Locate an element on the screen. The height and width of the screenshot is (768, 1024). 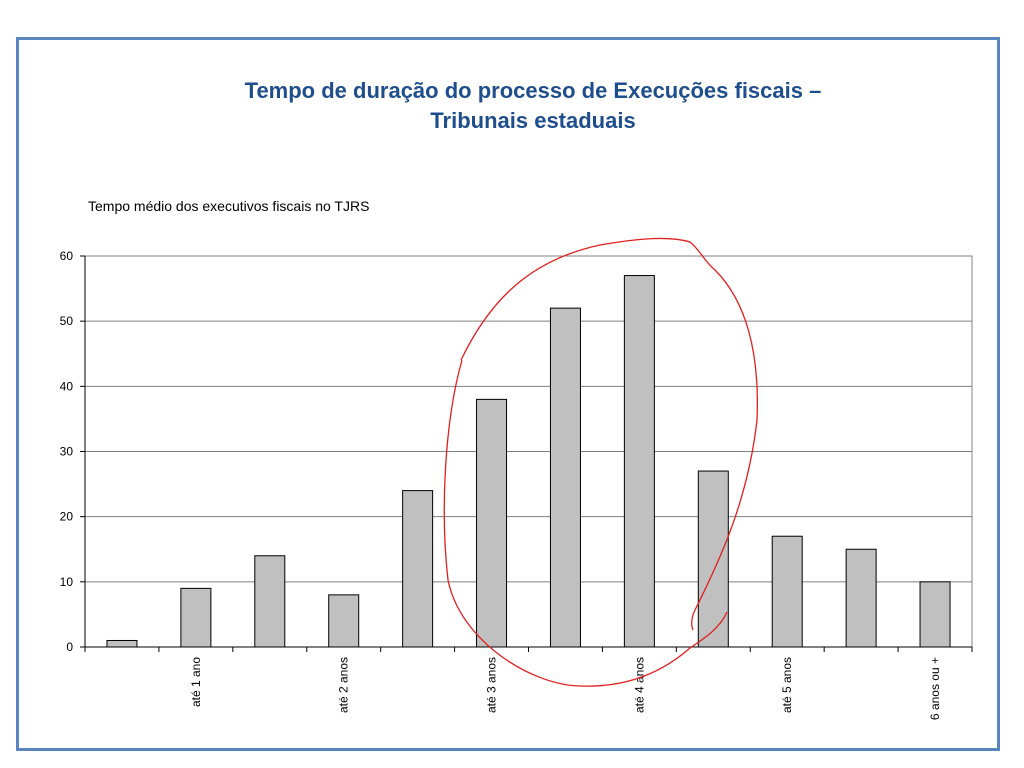
y-tick-label: 60 is located at coordinates (67, 256).